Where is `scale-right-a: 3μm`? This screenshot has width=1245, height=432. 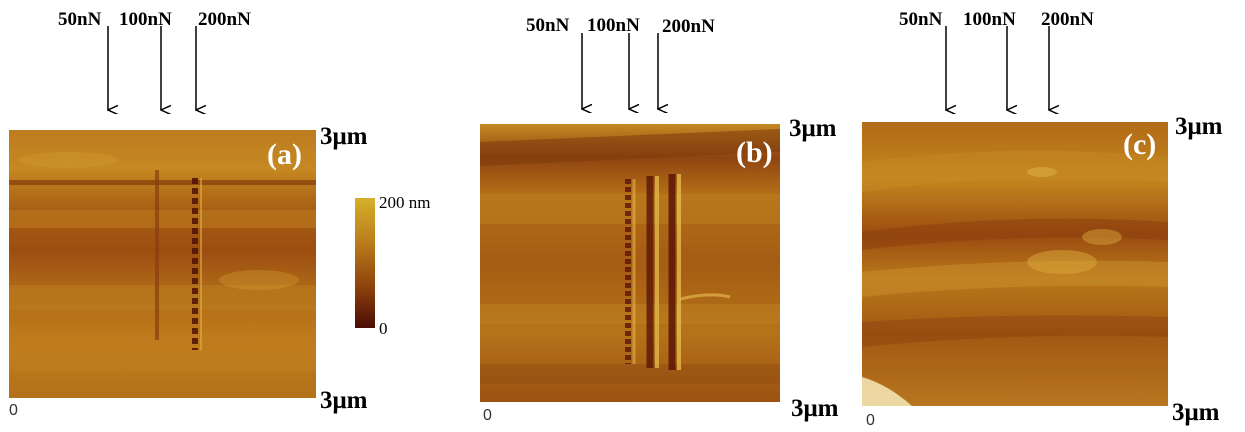 scale-right-a: 3μm is located at coordinates (344, 400).